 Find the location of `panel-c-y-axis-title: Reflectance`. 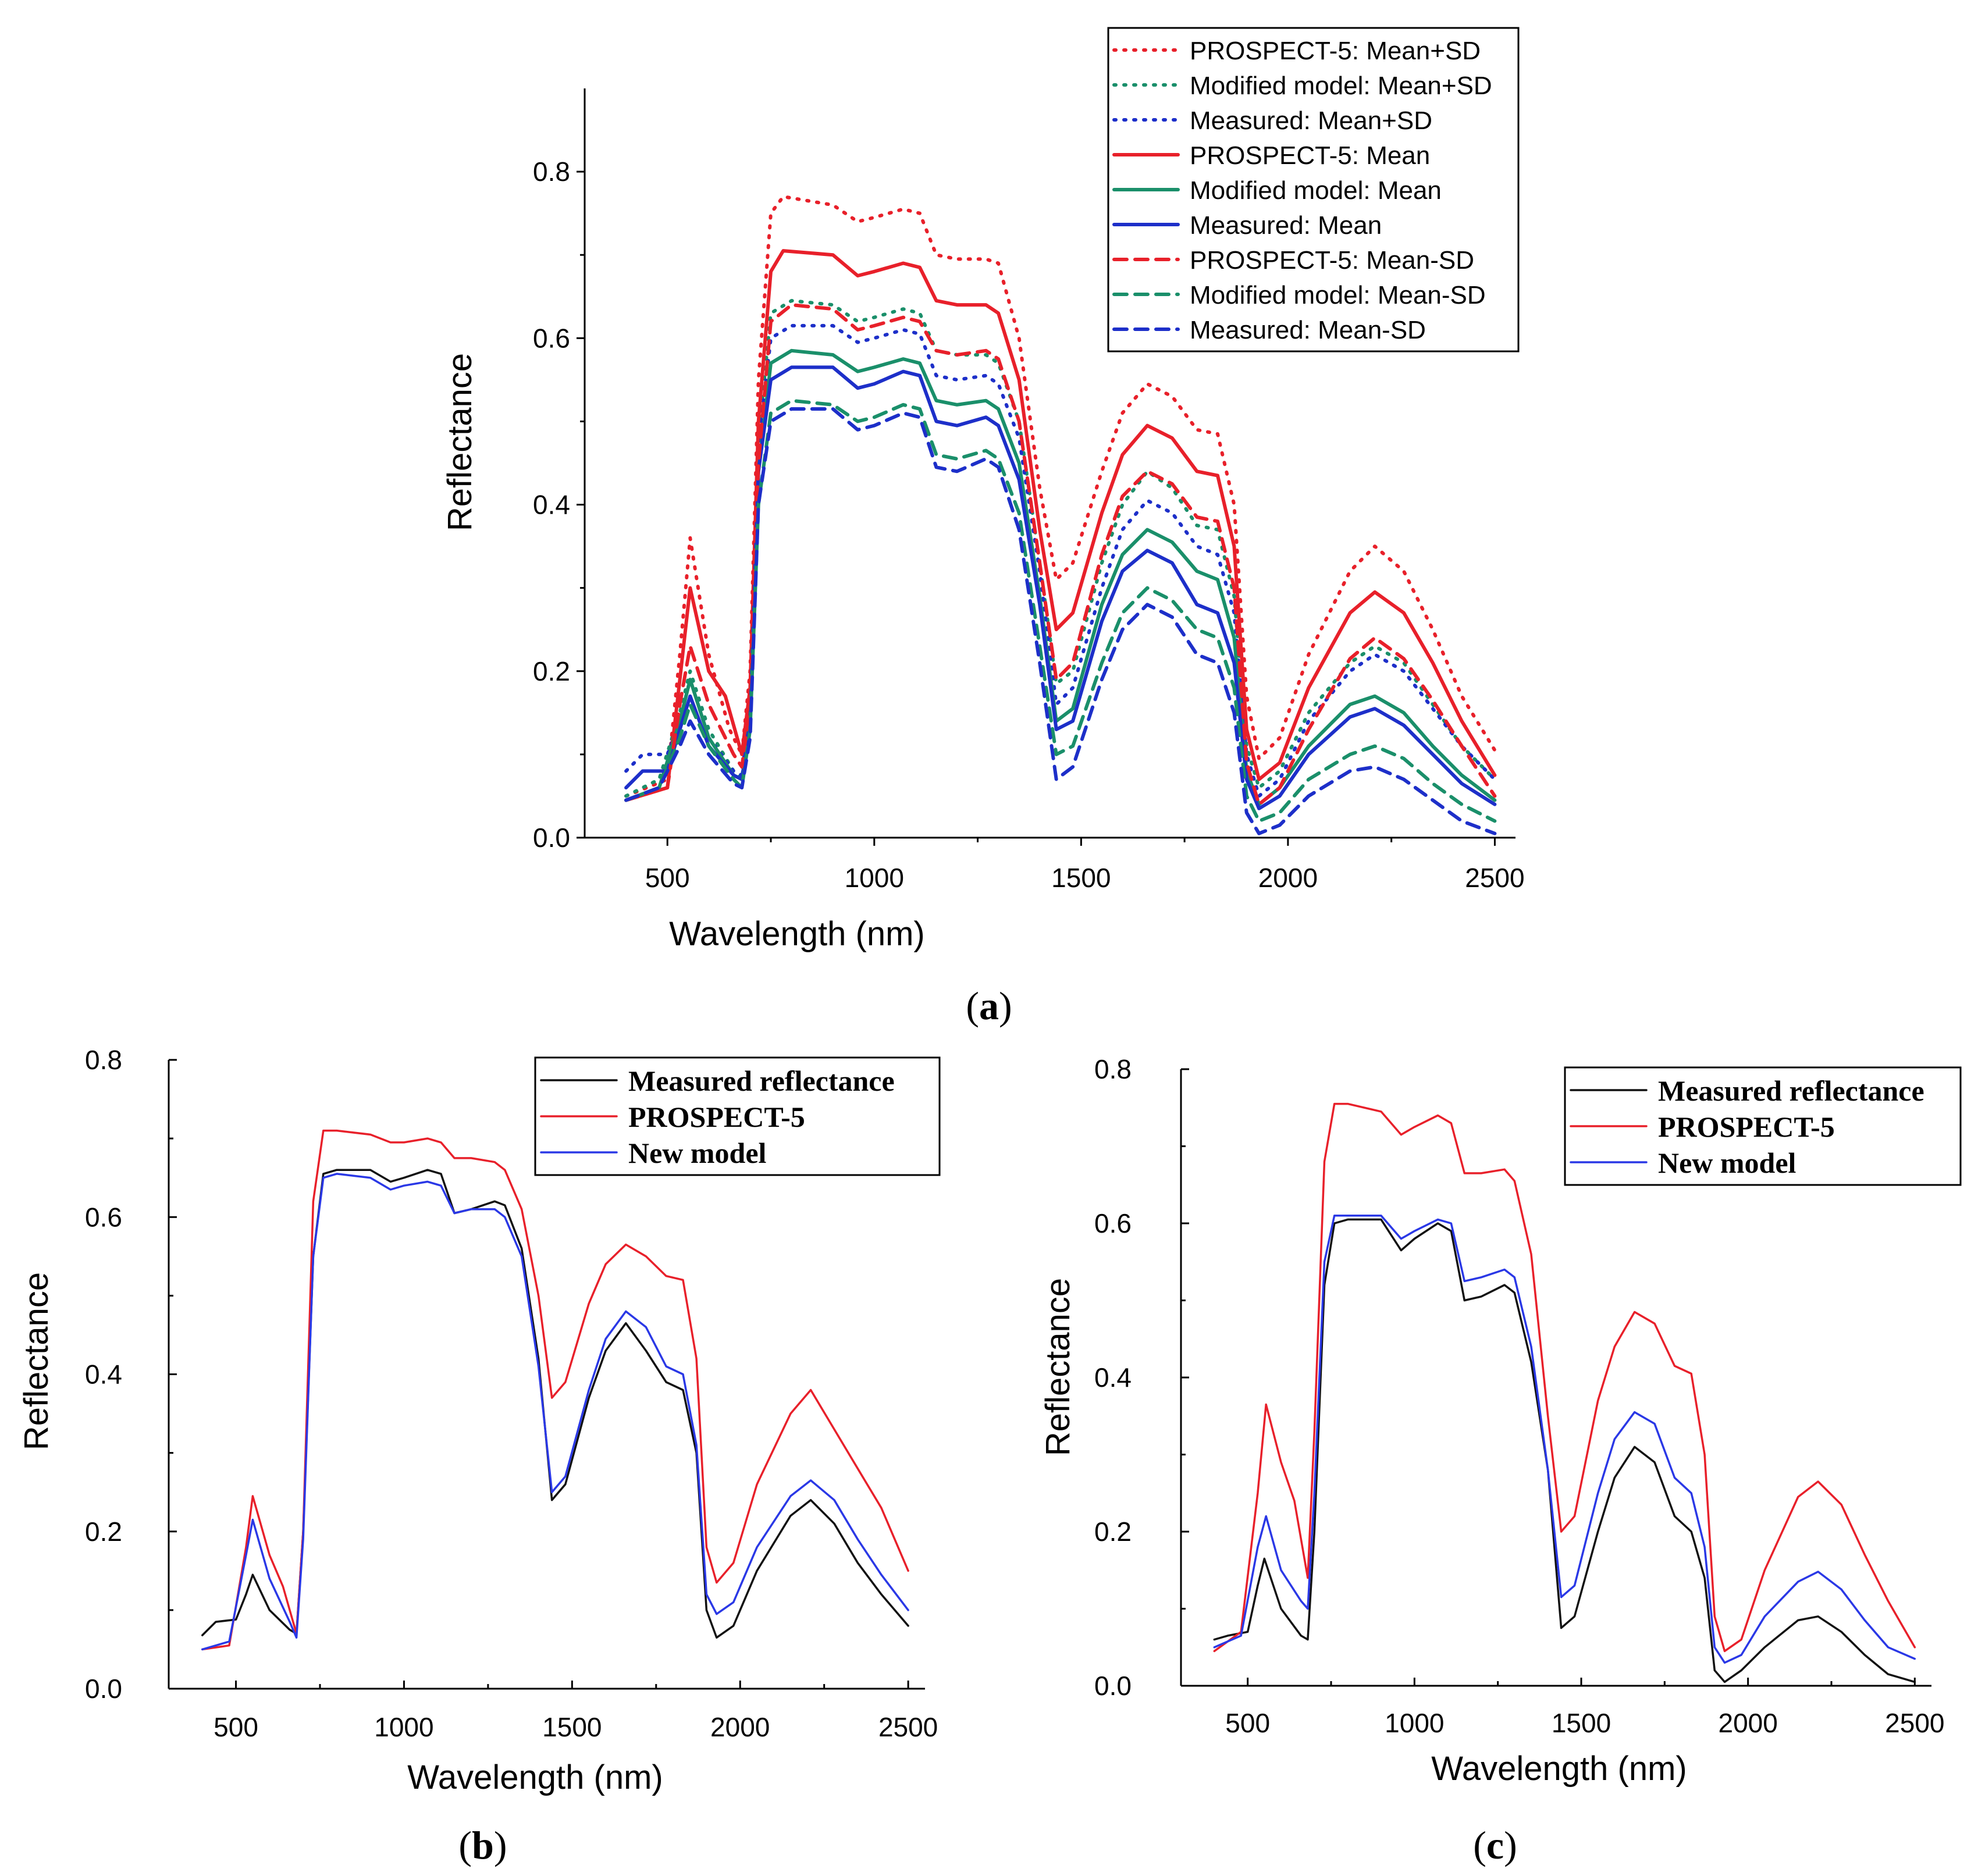

panel-c-y-axis-title: Reflectance is located at coordinates (1058, 1367).